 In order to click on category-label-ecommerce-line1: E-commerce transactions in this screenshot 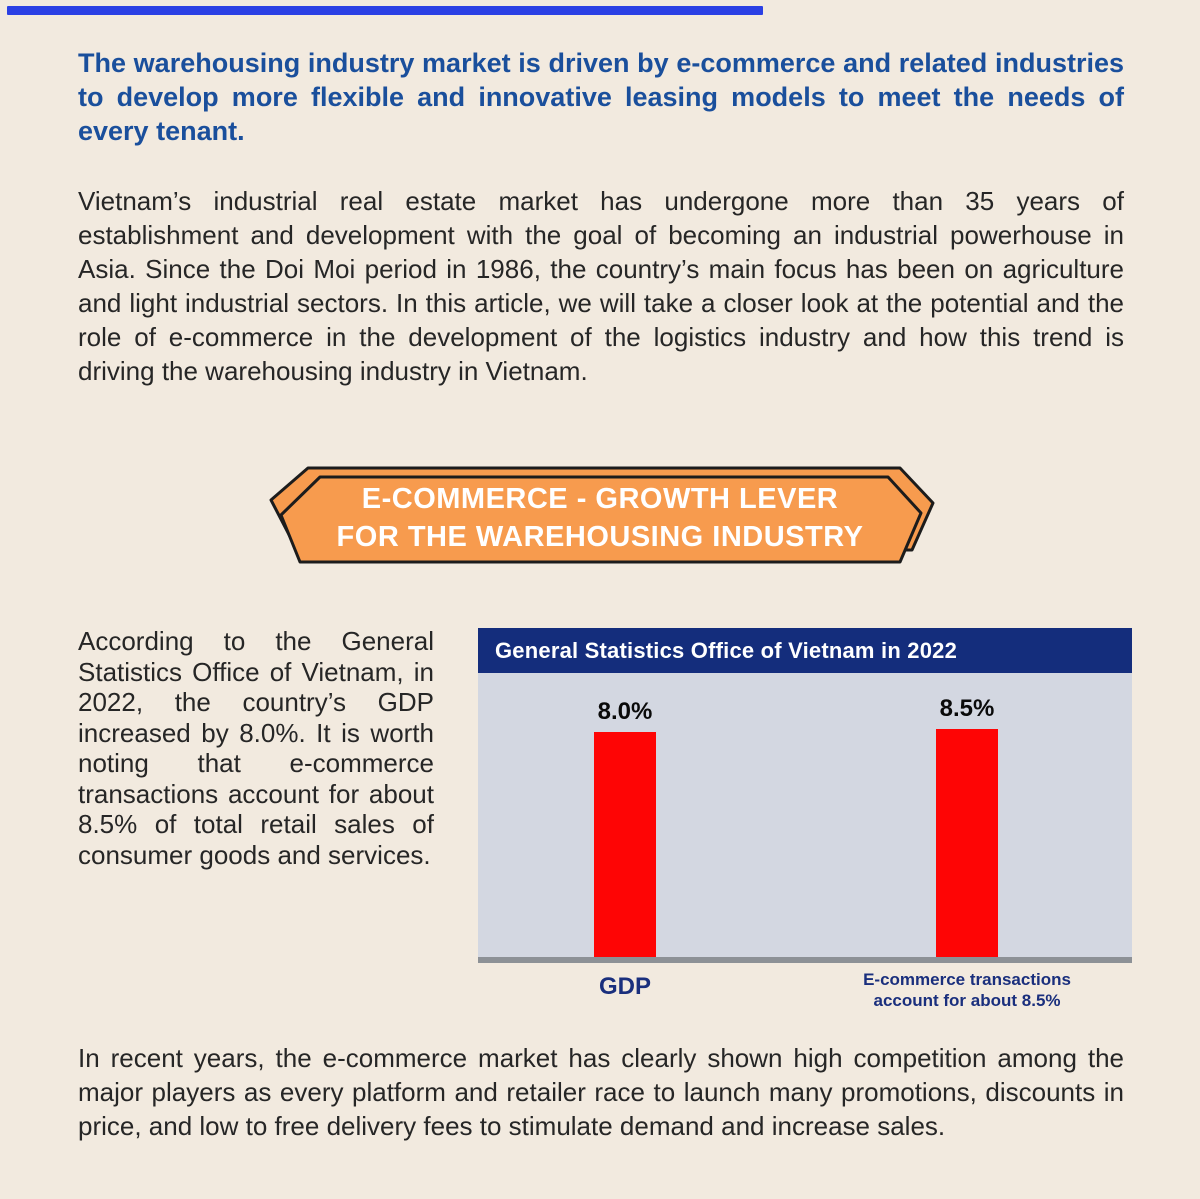, I will do `click(967, 979)`.